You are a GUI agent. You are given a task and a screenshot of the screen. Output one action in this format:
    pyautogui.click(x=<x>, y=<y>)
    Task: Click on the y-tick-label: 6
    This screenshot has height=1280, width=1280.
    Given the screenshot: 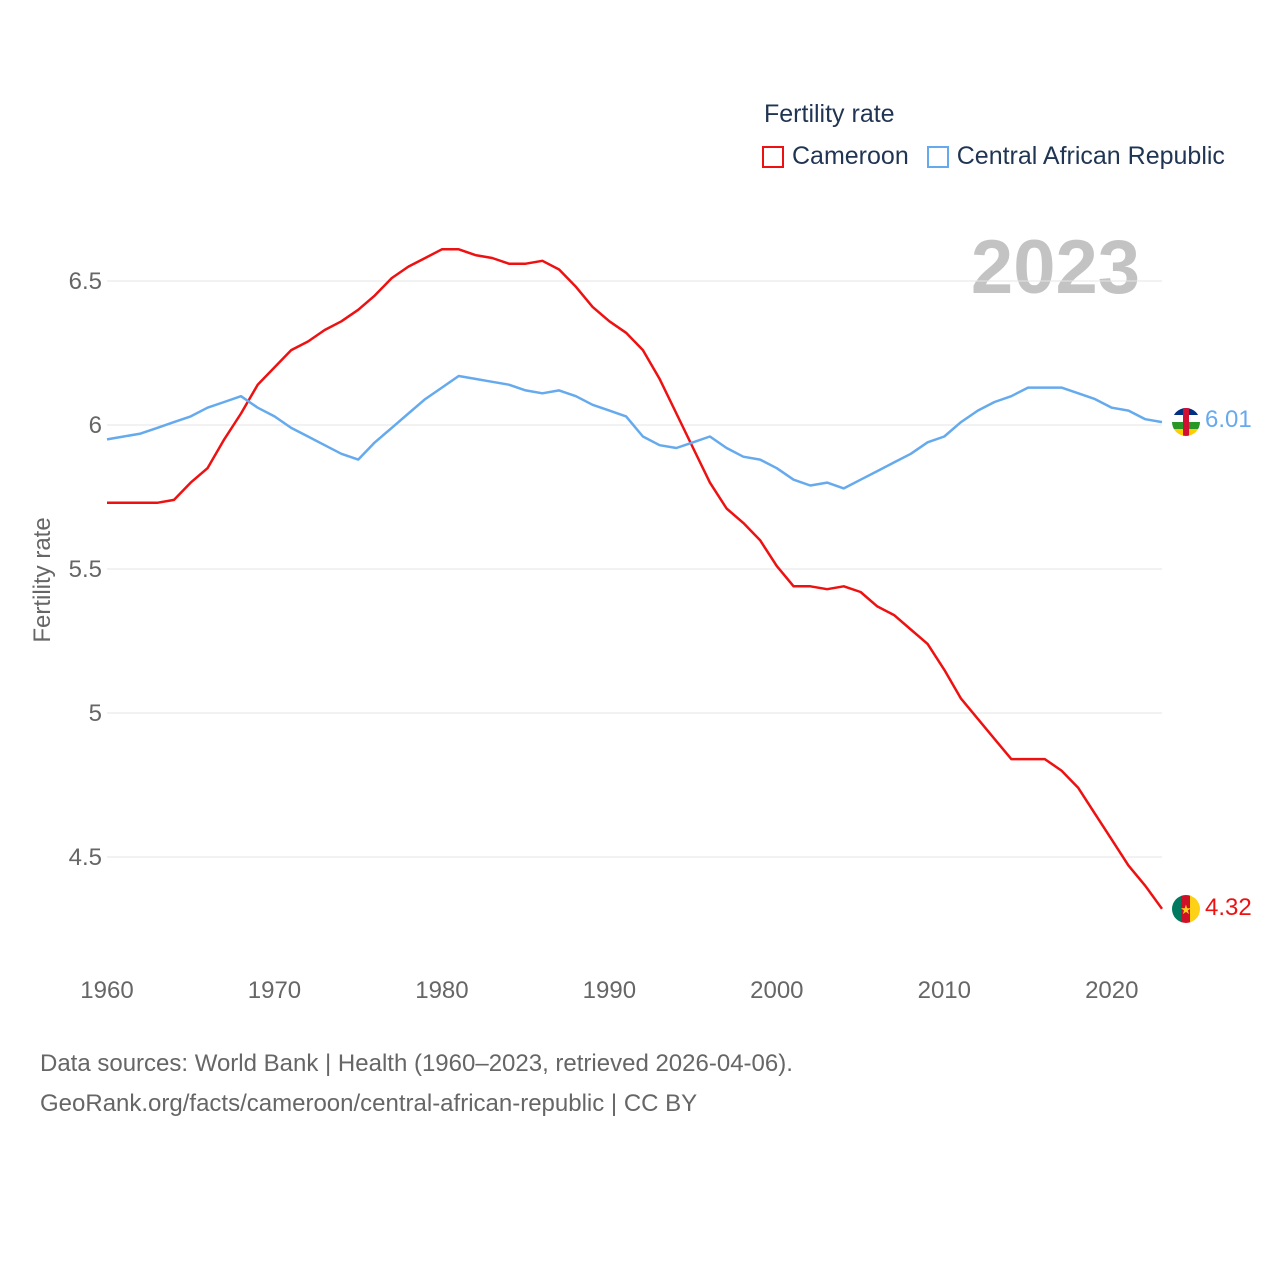 What is the action you would take?
    pyautogui.click(x=95, y=425)
    